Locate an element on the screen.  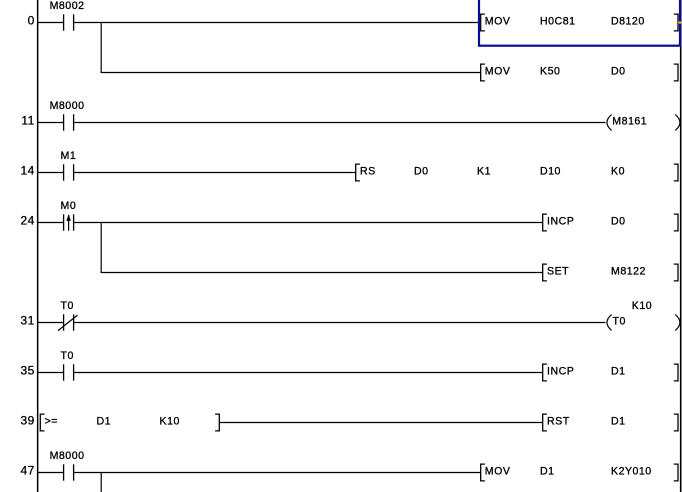
svg-text: RS is located at coordinates (368, 171).